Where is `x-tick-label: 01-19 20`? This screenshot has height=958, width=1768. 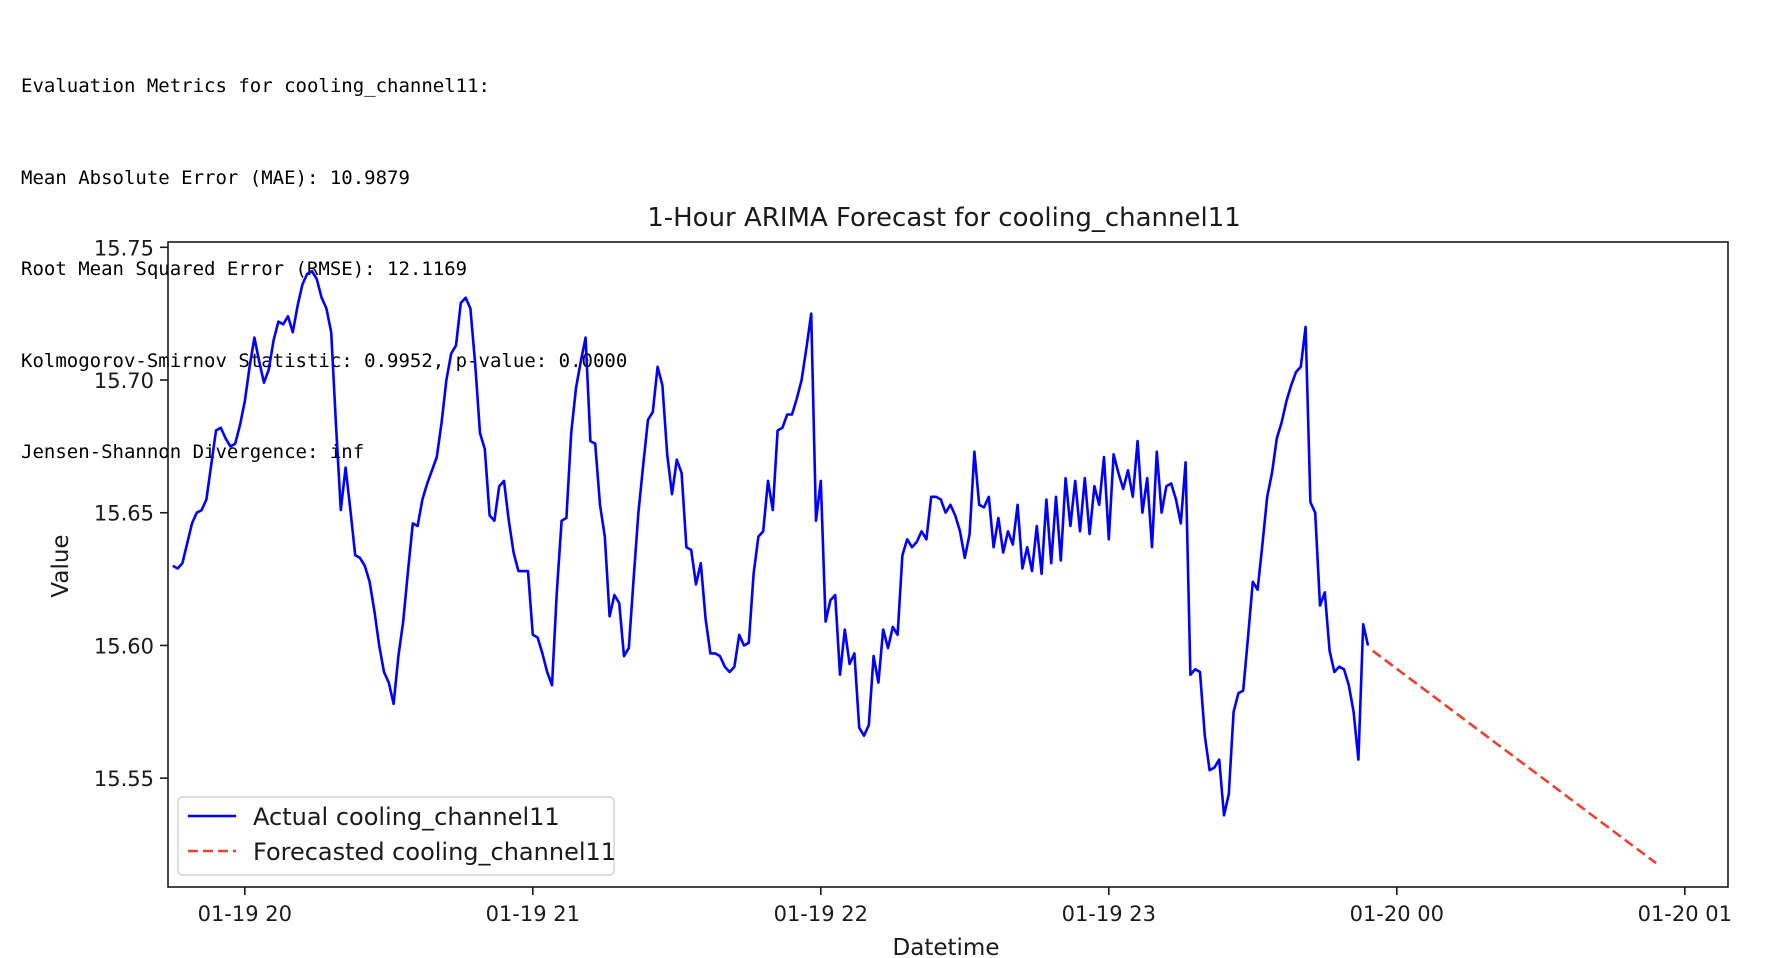
x-tick-label: 01-19 20 is located at coordinates (245, 914).